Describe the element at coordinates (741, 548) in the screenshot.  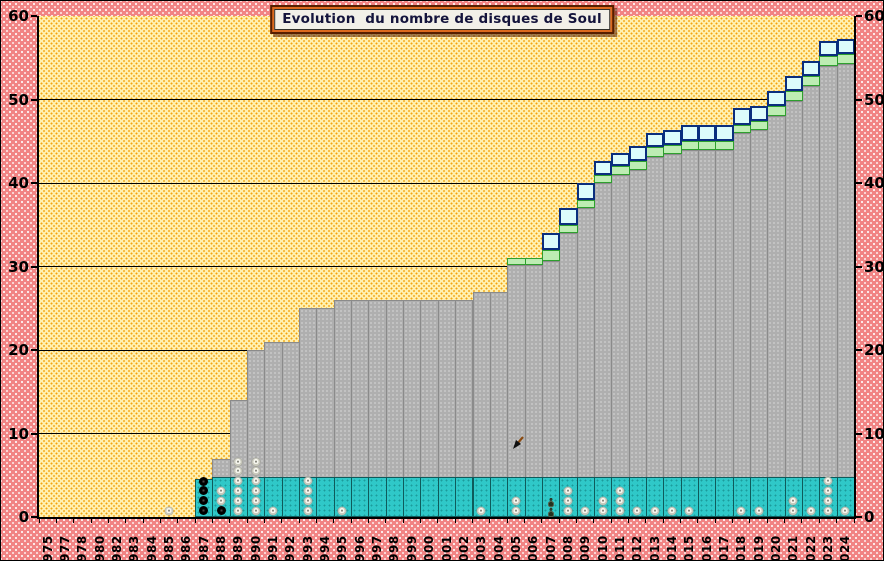
I see `x-axis-label-2018: 2018` at that location.